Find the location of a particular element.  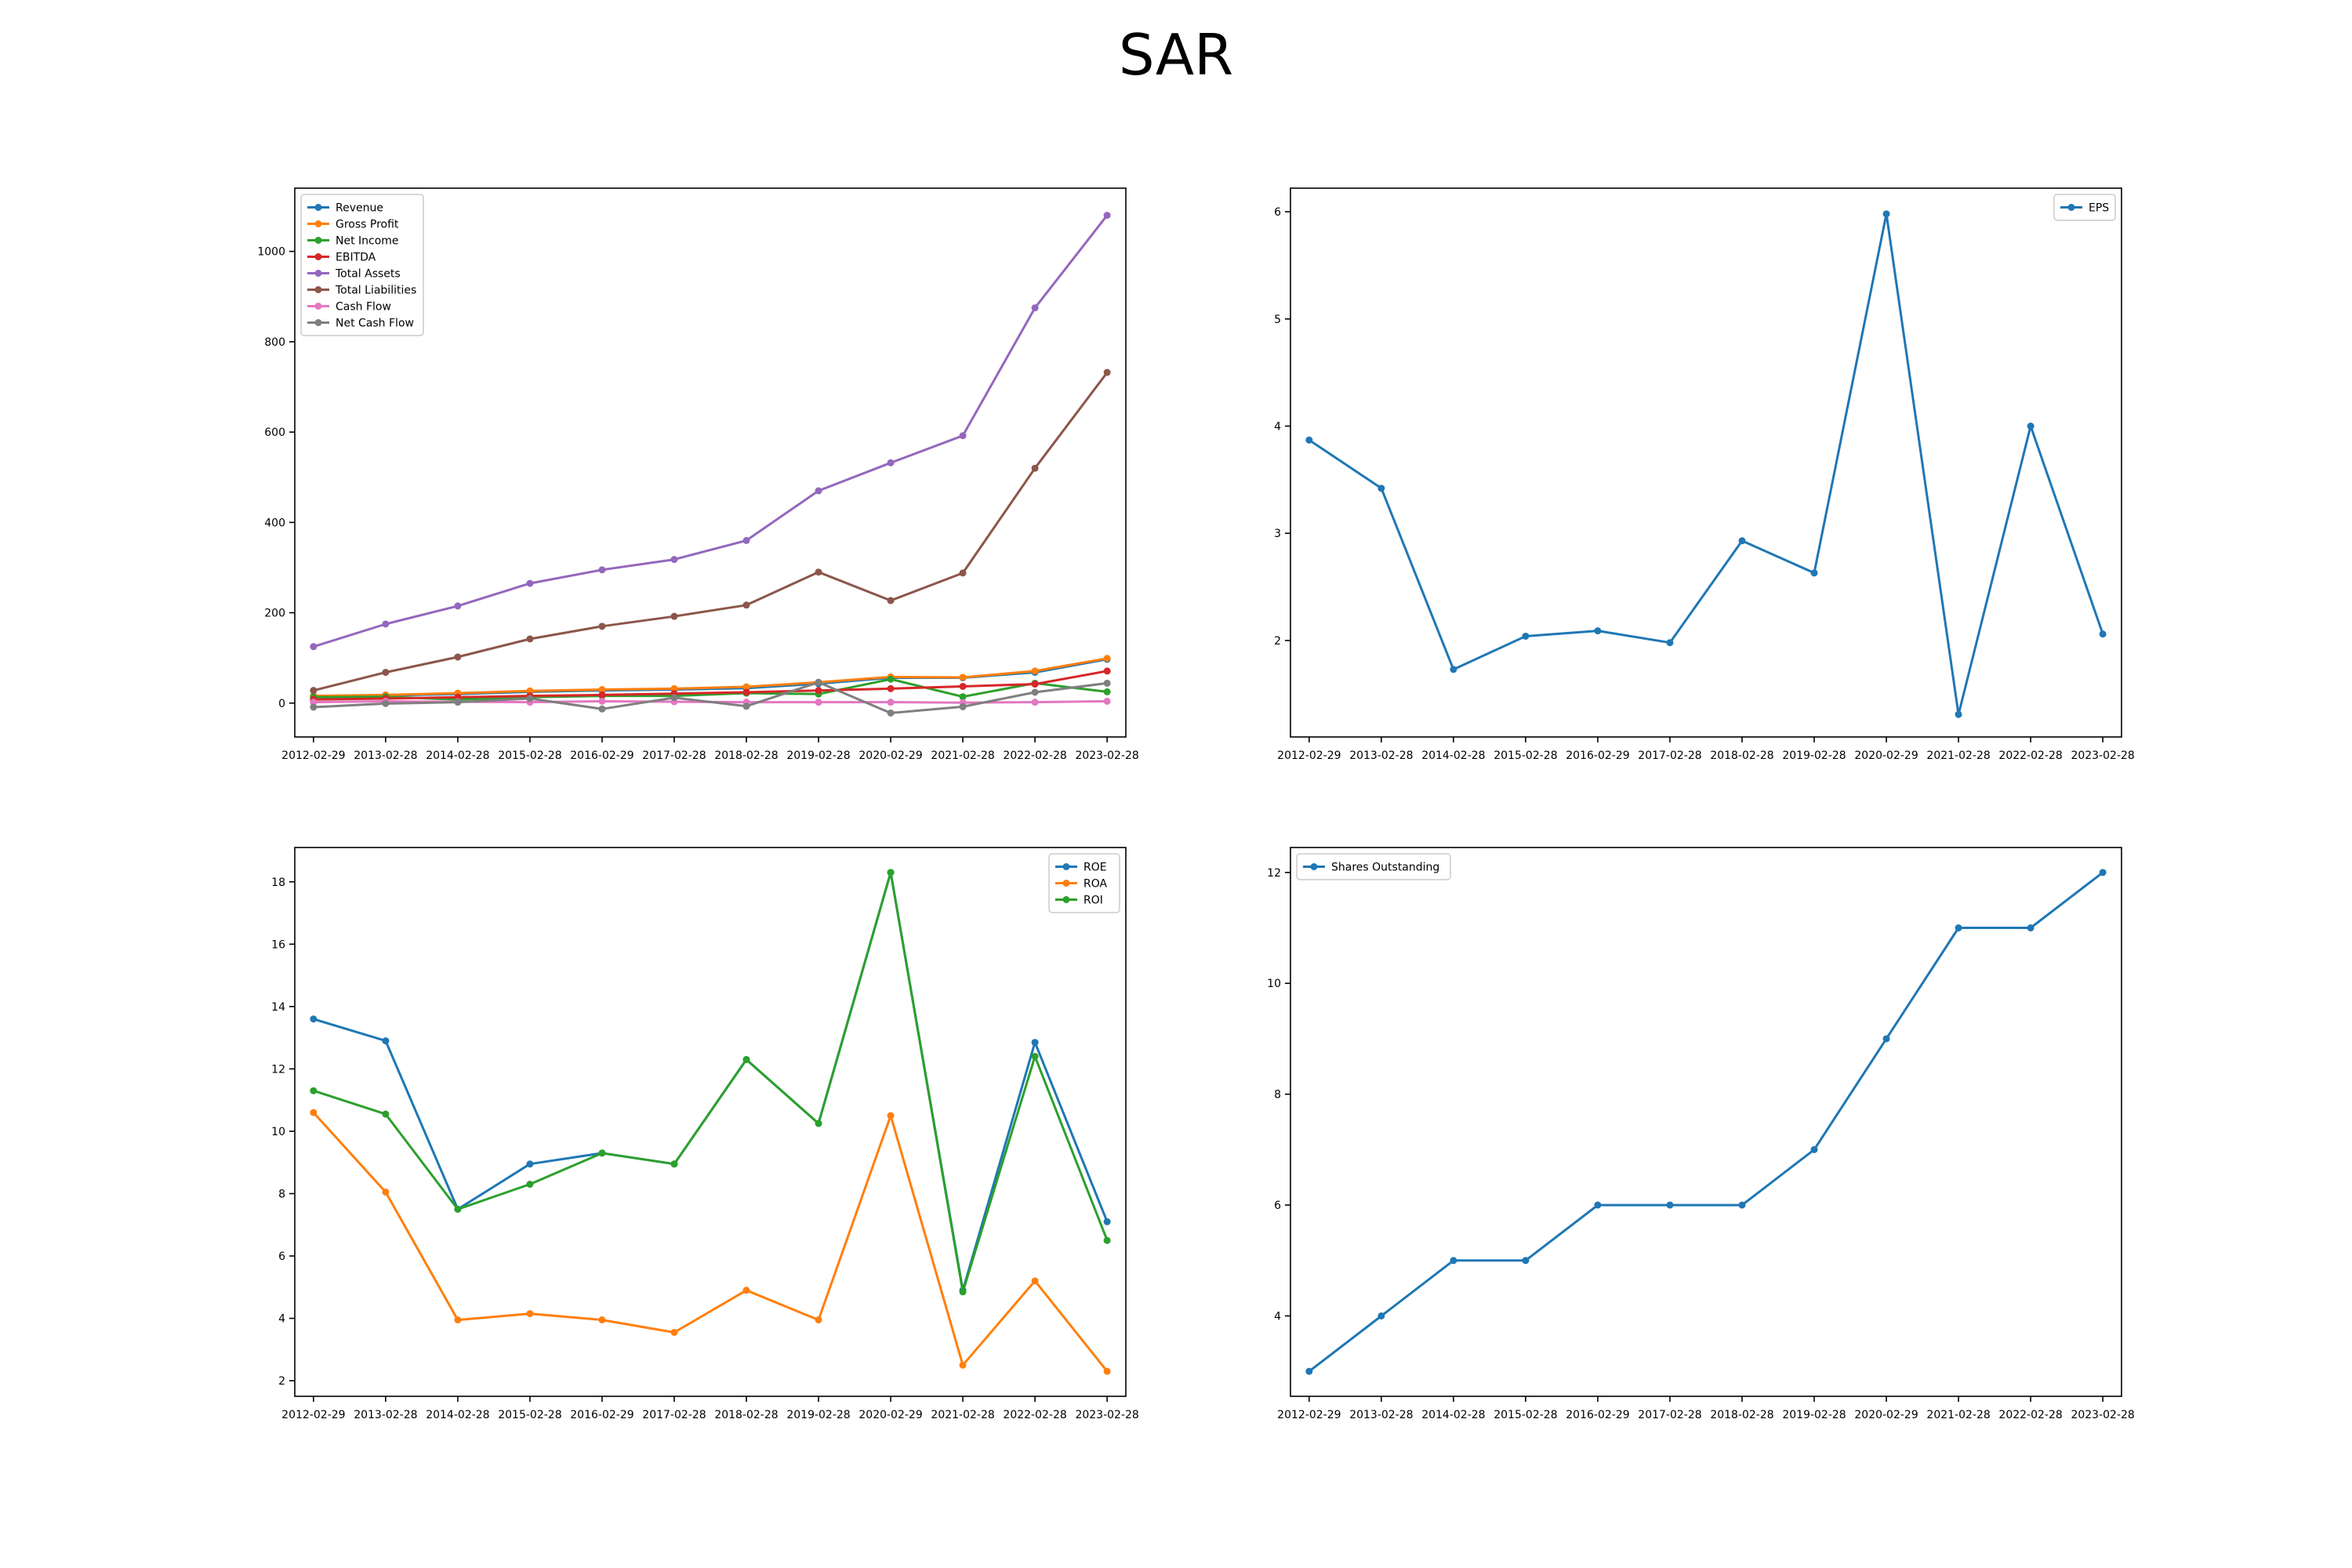

legend-item: Total Liabilities is located at coordinates (361, 291).